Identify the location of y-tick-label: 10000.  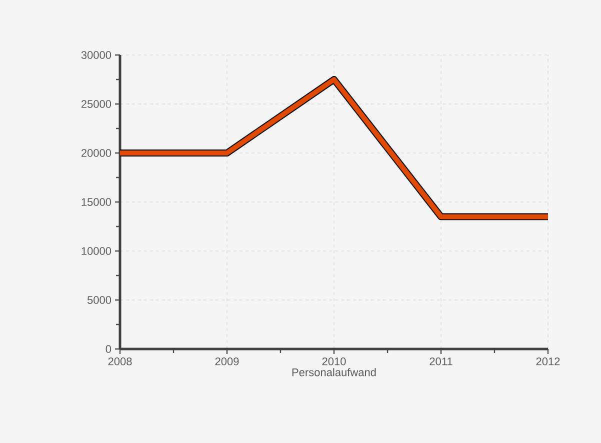
(97, 251).